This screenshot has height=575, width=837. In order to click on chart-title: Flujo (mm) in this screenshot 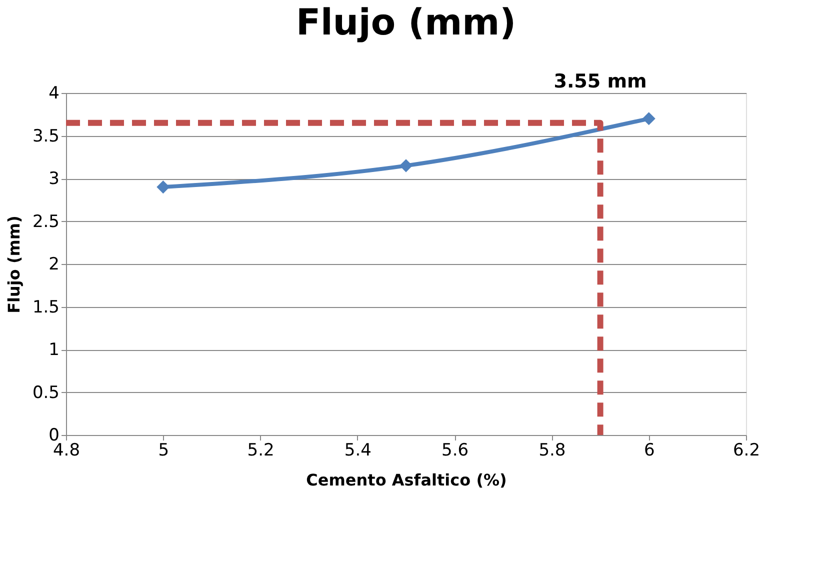, I will do `click(406, 23)`.